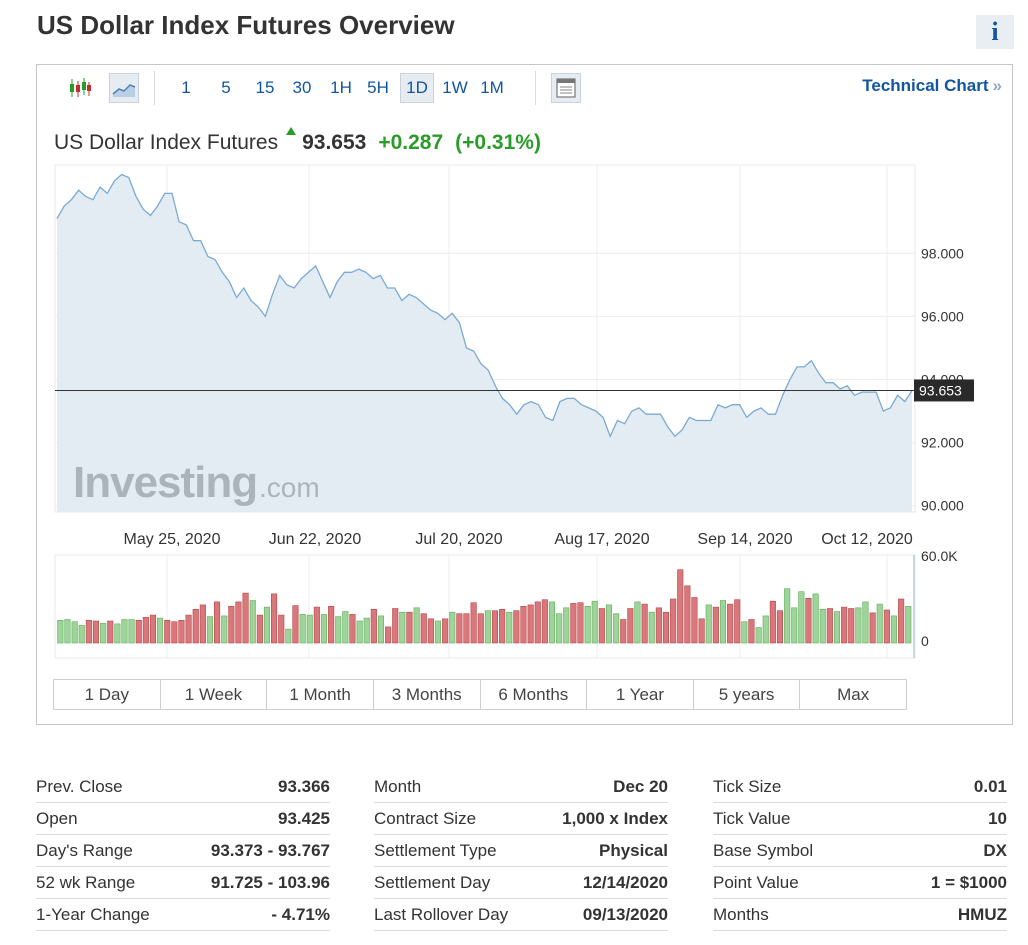 The width and height of the screenshot is (1028, 945). What do you see at coordinates (226, 87) in the screenshot?
I see `interval-5: 5` at bounding box center [226, 87].